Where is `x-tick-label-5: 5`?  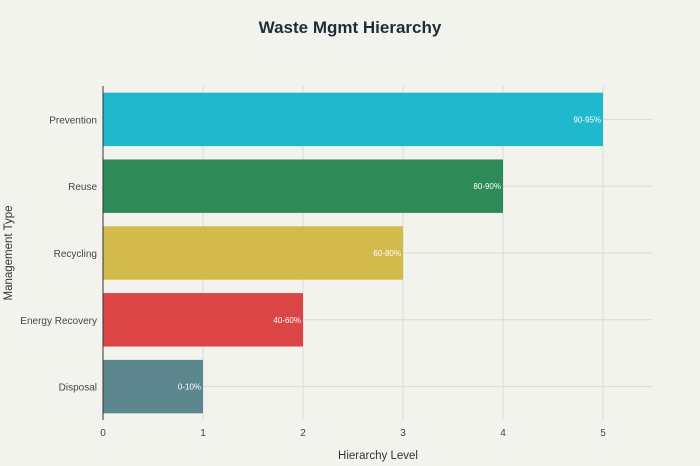 x-tick-label-5: 5 is located at coordinates (603, 433).